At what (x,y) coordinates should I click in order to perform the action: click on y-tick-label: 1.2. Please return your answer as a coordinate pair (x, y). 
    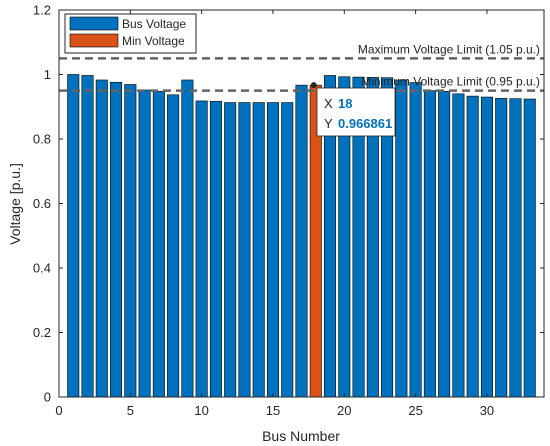
    Looking at the image, I should click on (42, 10).